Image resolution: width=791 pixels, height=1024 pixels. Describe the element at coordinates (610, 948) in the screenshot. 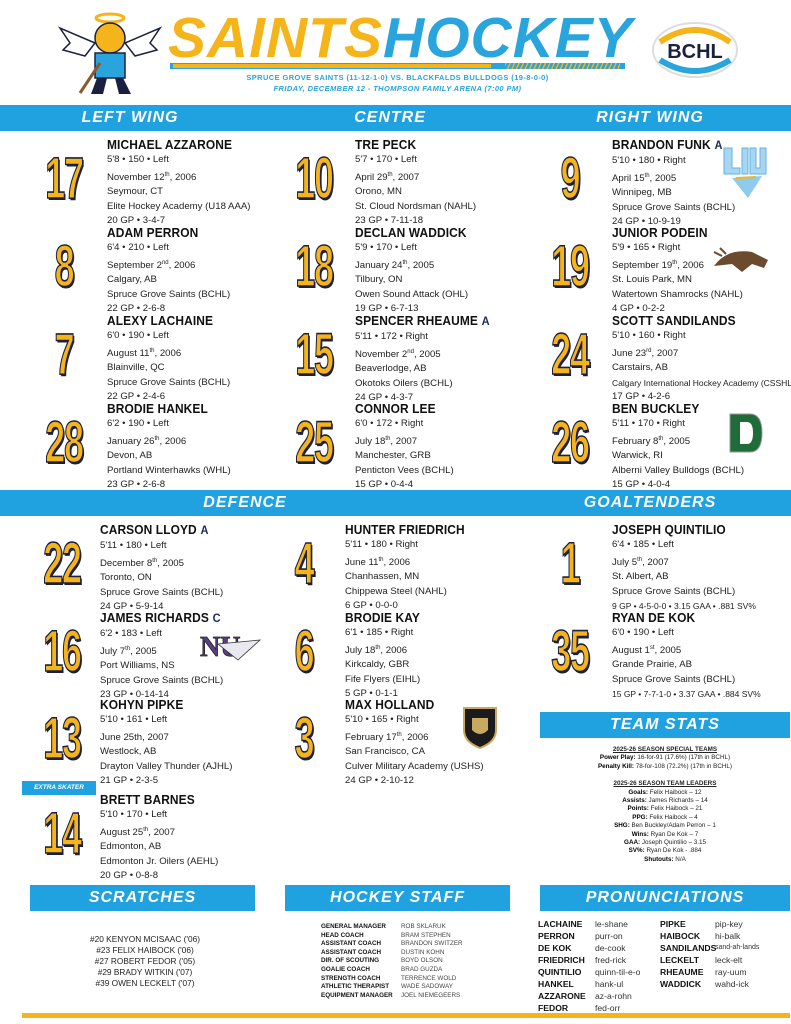

I see `pronunciation-phonetic: de-cook` at that location.